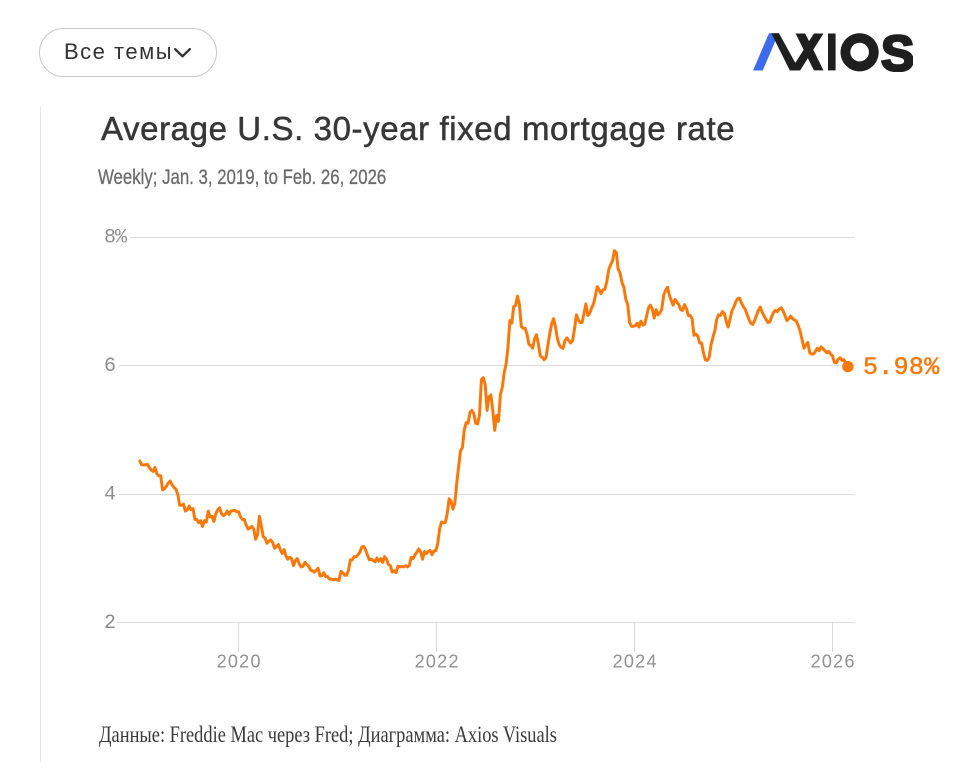 This screenshot has width=958, height=762. What do you see at coordinates (833, 662) in the screenshot?
I see `svg-text: 2026` at bounding box center [833, 662].